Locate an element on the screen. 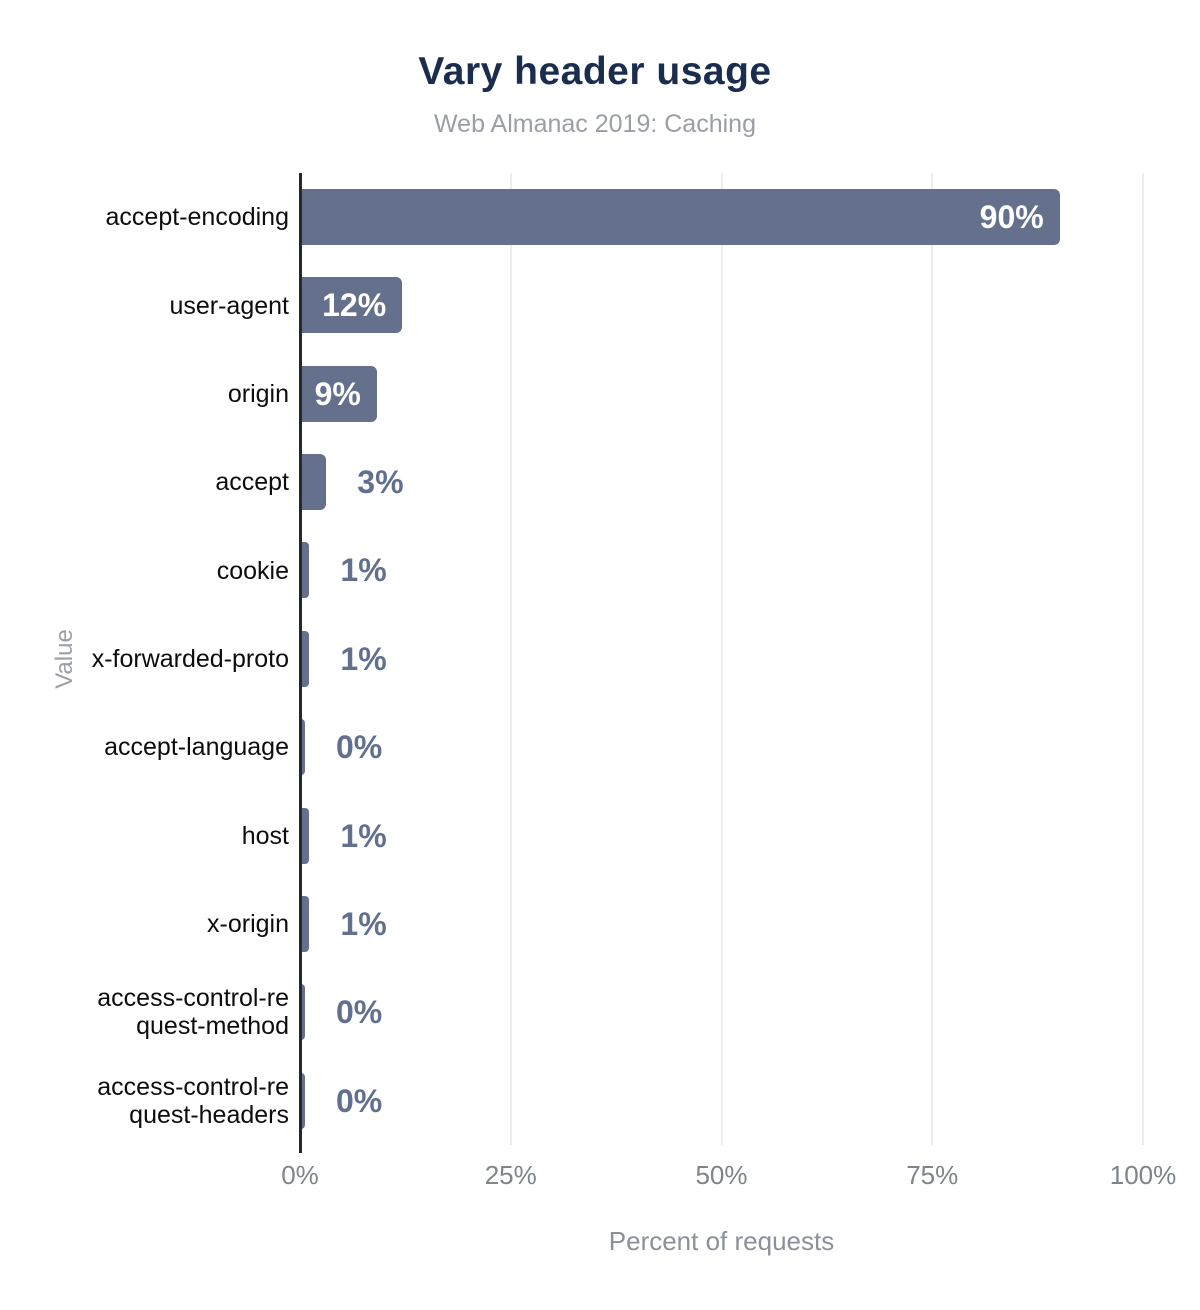 This screenshot has height=1310, width=1200. category-label: accept is located at coordinates (252, 482).